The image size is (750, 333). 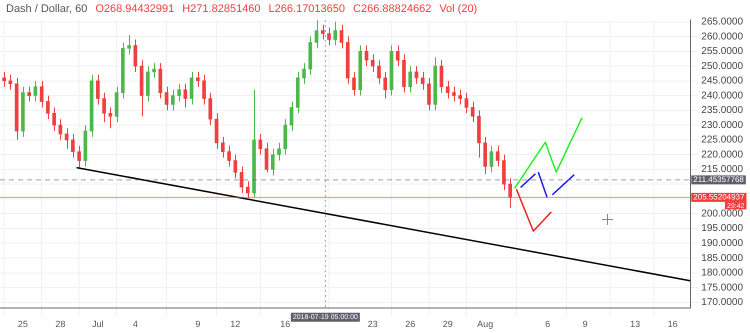 What do you see at coordinates (307, 9) in the screenshot?
I see `text: L266.17013650` at bounding box center [307, 9].